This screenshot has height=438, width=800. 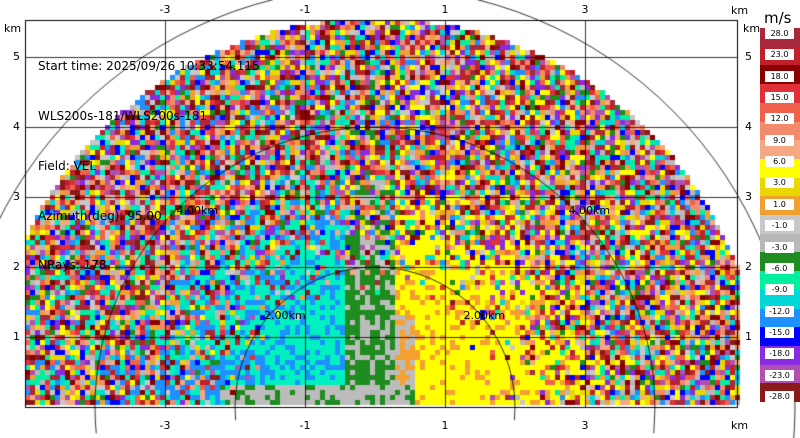 What do you see at coordinates (778, 18) in the screenshot?
I see `colorbar-unit-label: m/s` at bounding box center [778, 18].